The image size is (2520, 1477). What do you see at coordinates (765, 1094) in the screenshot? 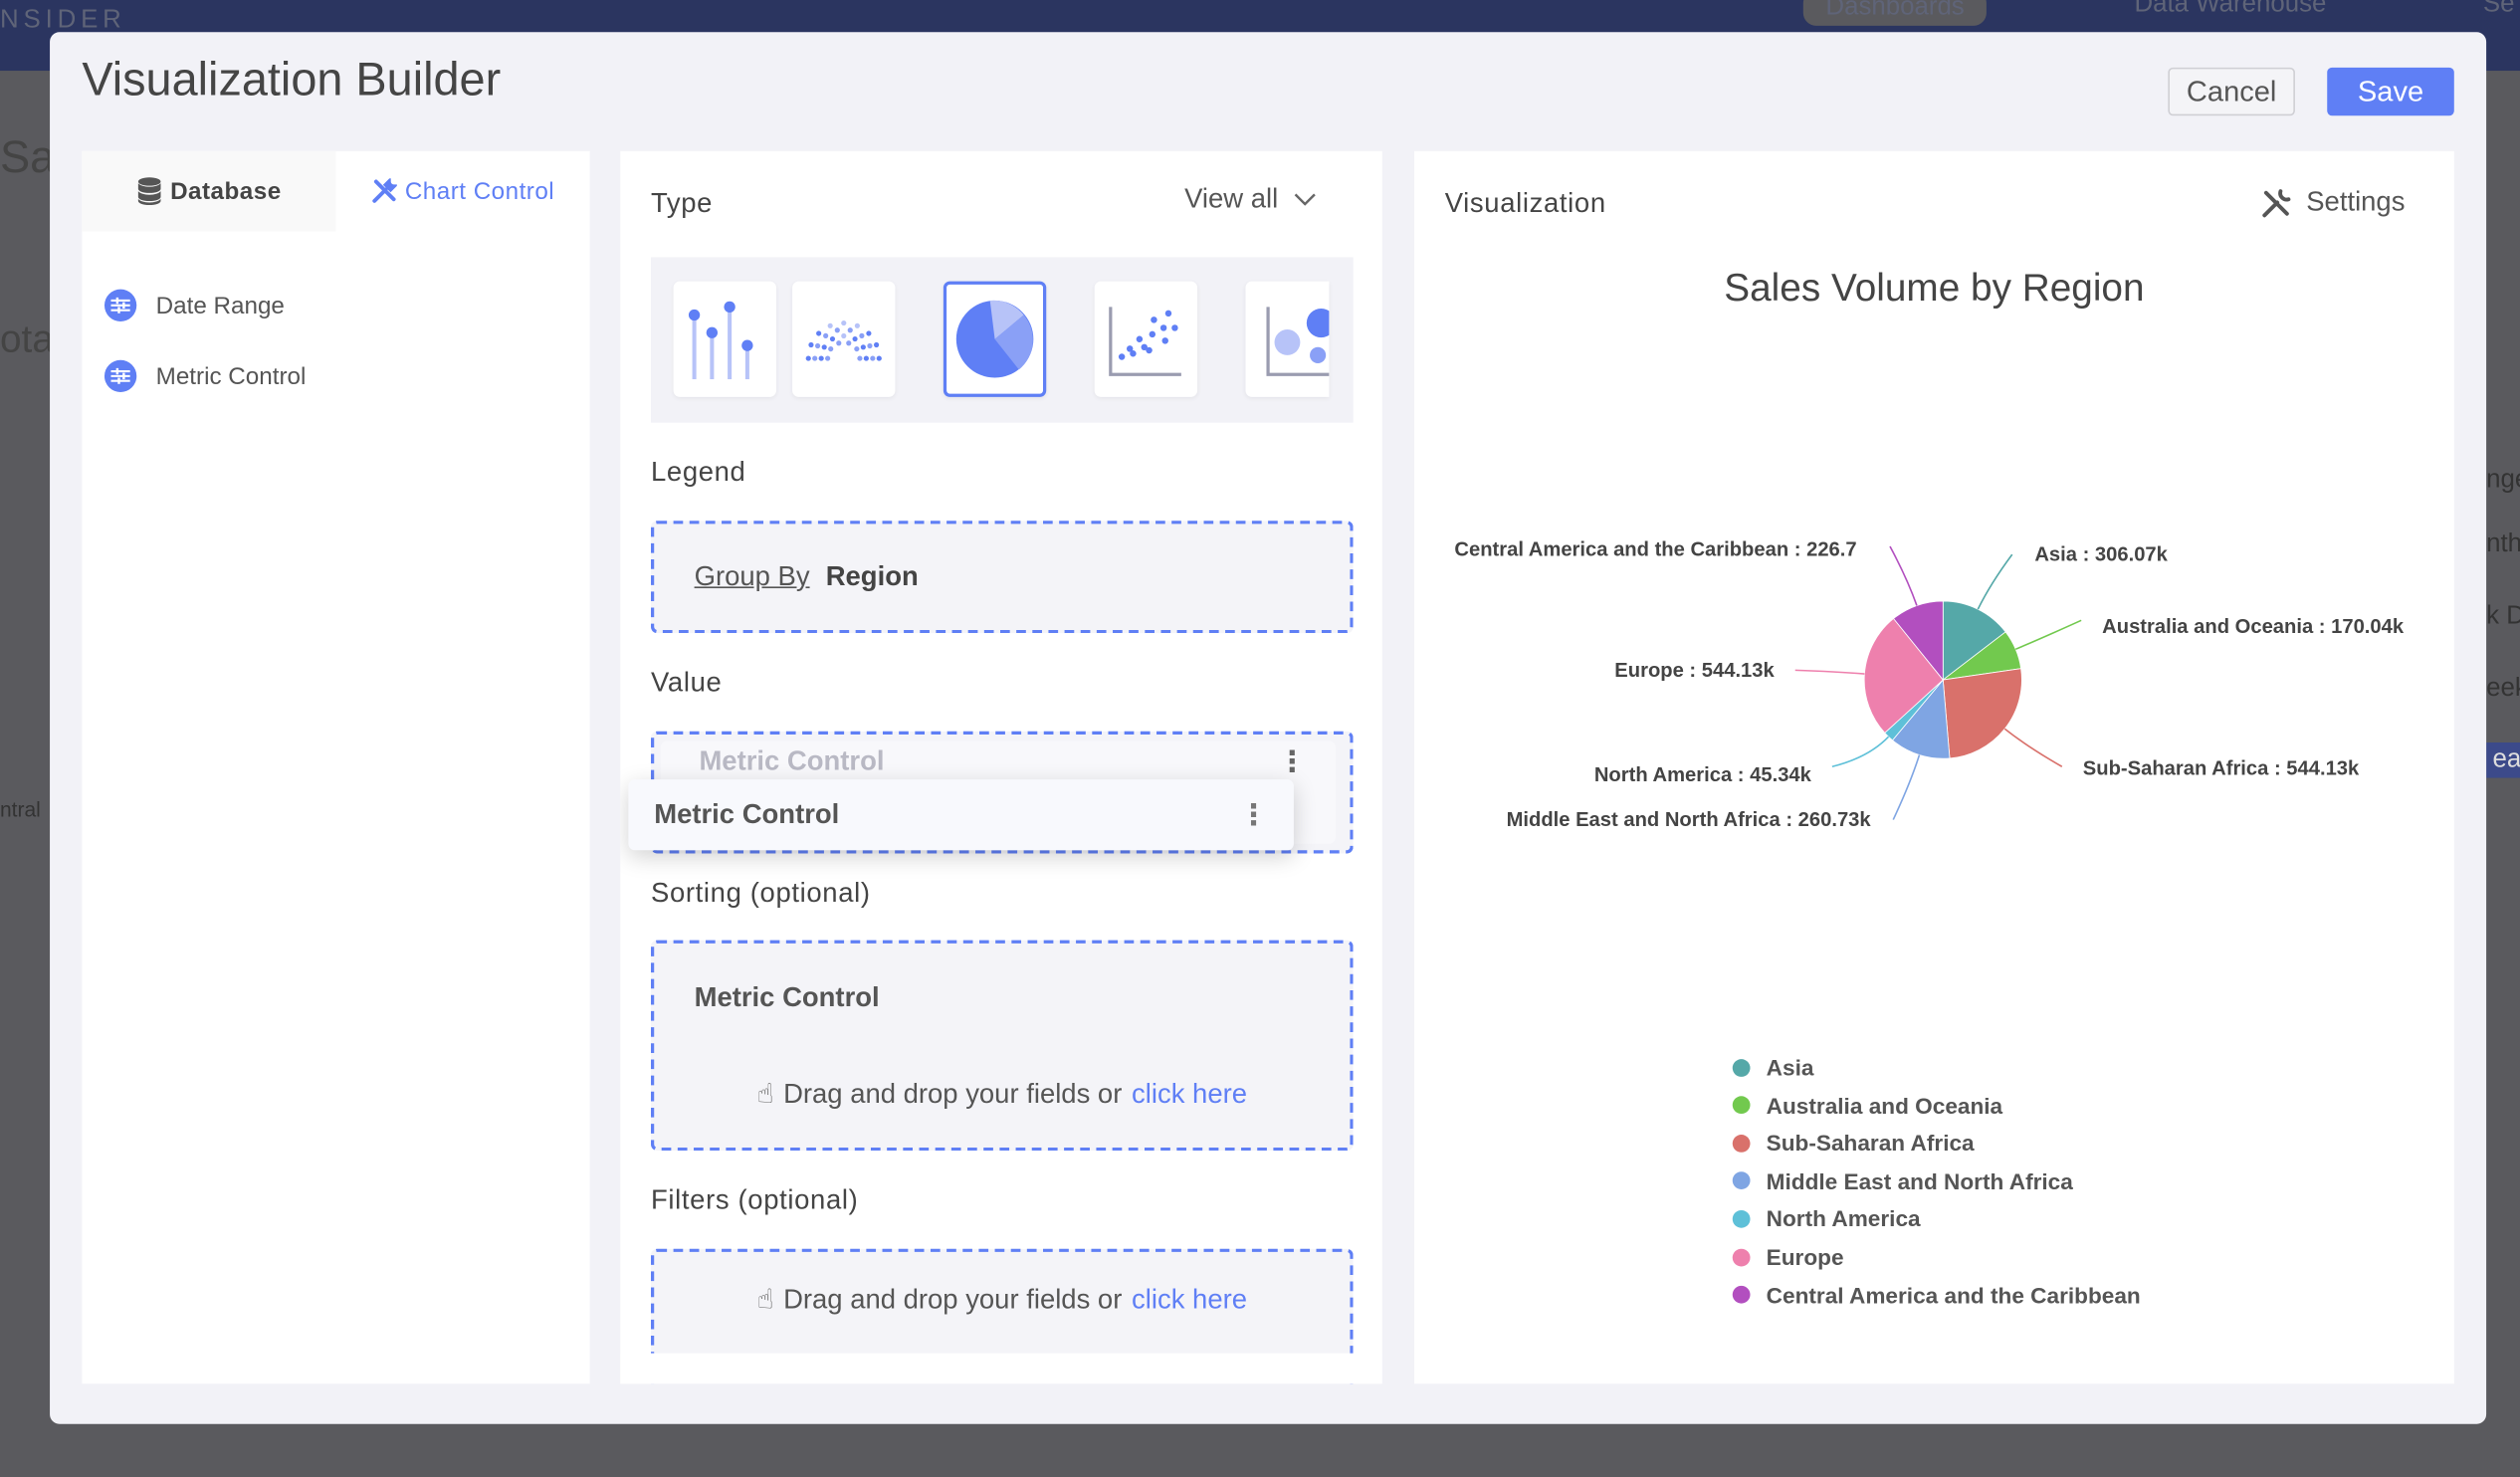
I see `hand-pointer-icon: ☝` at bounding box center [765, 1094].